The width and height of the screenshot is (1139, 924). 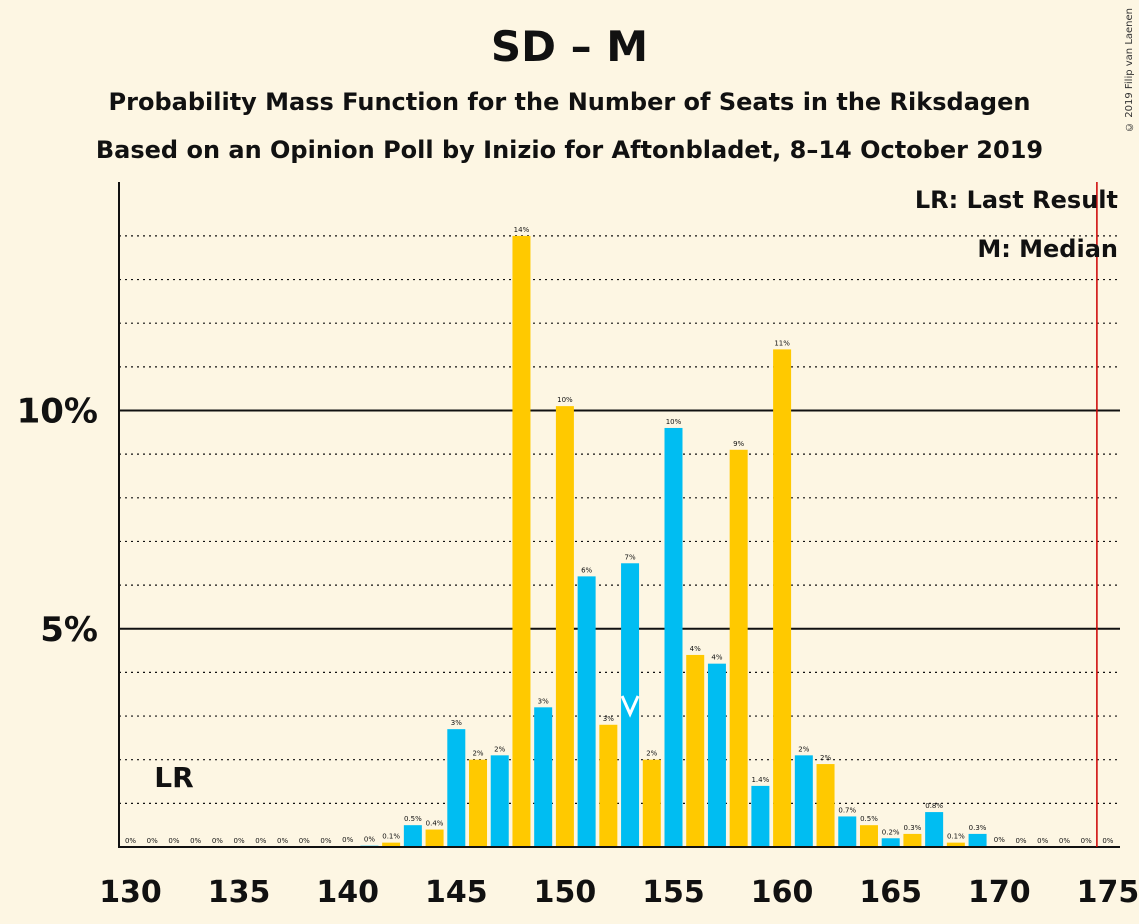 What do you see at coordinates (522, 230) in the screenshot?
I see `bar-label-seat-148: 14%` at bounding box center [522, 230].